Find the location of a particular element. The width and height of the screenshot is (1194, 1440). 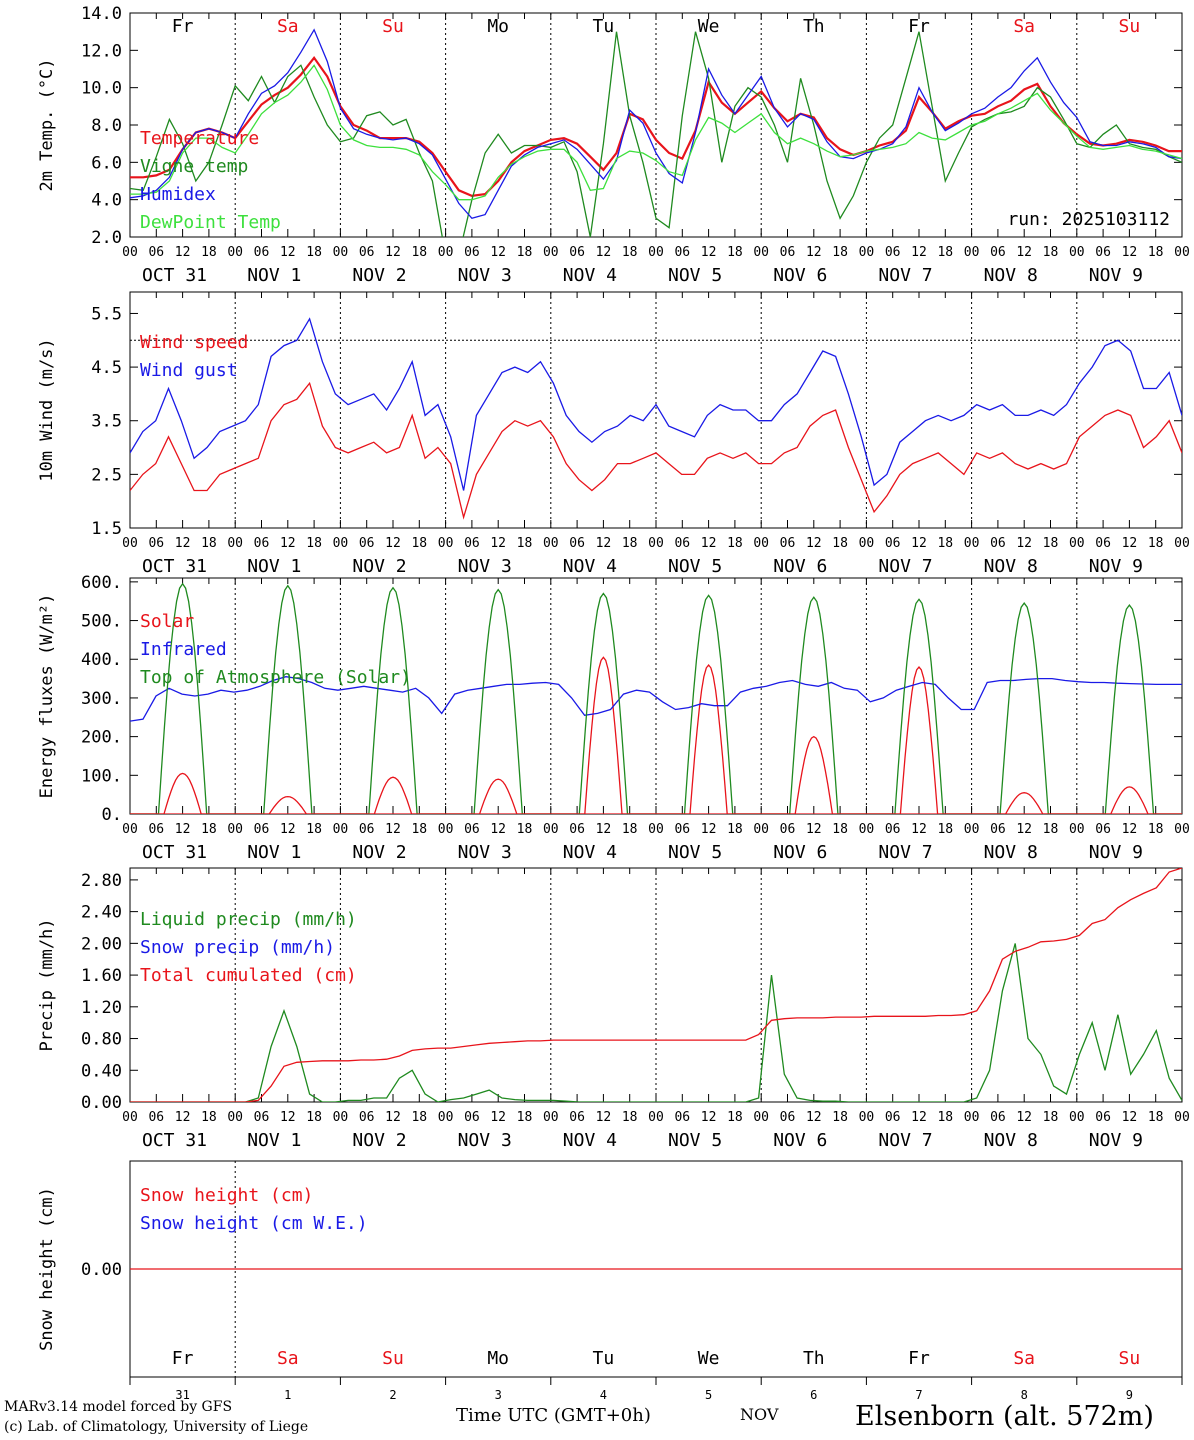

y-axis-label: 2m Temp. (°C) is located at coordinates (47, 124).